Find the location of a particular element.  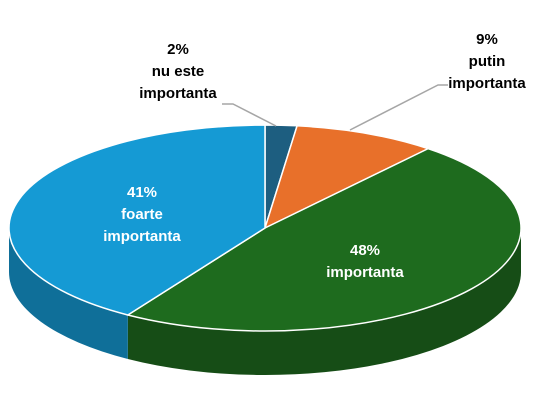

data-label: 48% importanta is located at coordinates (365, 262).